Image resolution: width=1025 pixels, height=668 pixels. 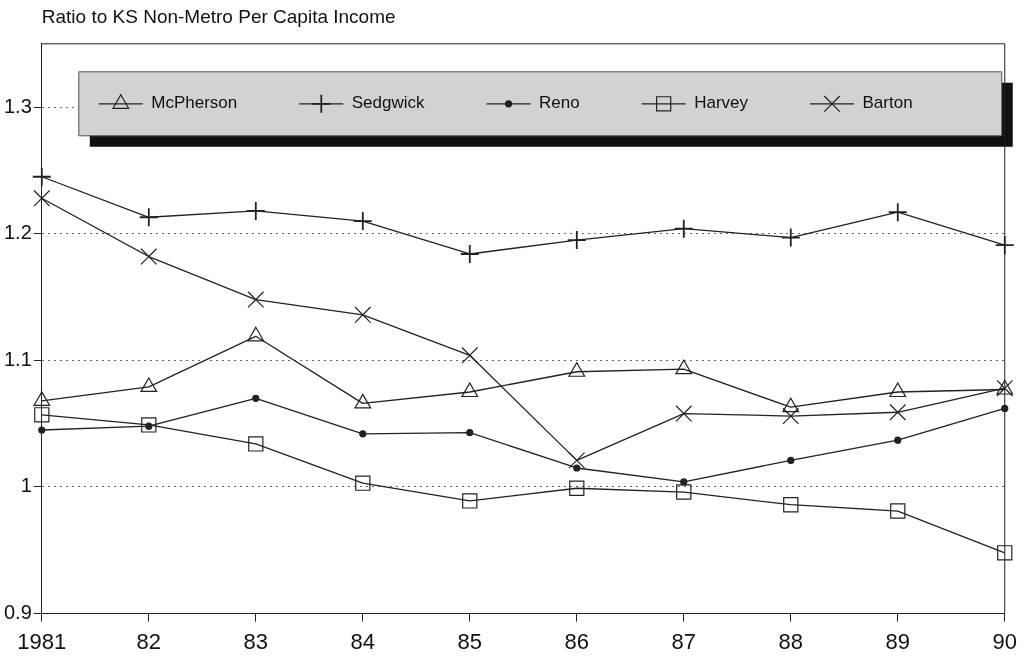 What do you see at coordinates (898, 641) in the screenshot?
I see `x-tick-label: 89` at bounding box center [898, 641].